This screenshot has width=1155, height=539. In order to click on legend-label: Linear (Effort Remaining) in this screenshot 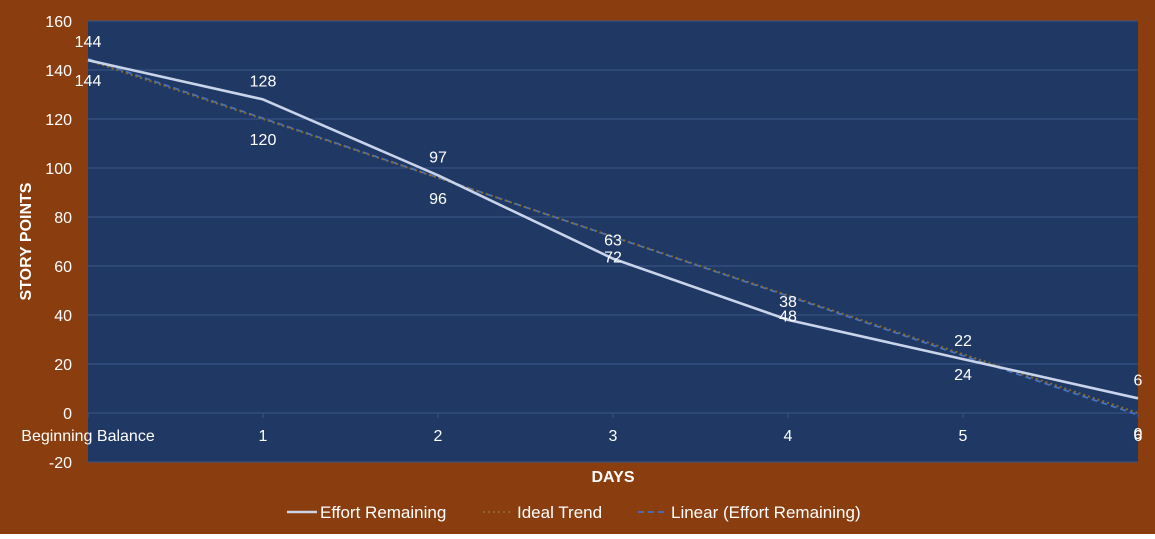, I will do `click(766, 512)`.